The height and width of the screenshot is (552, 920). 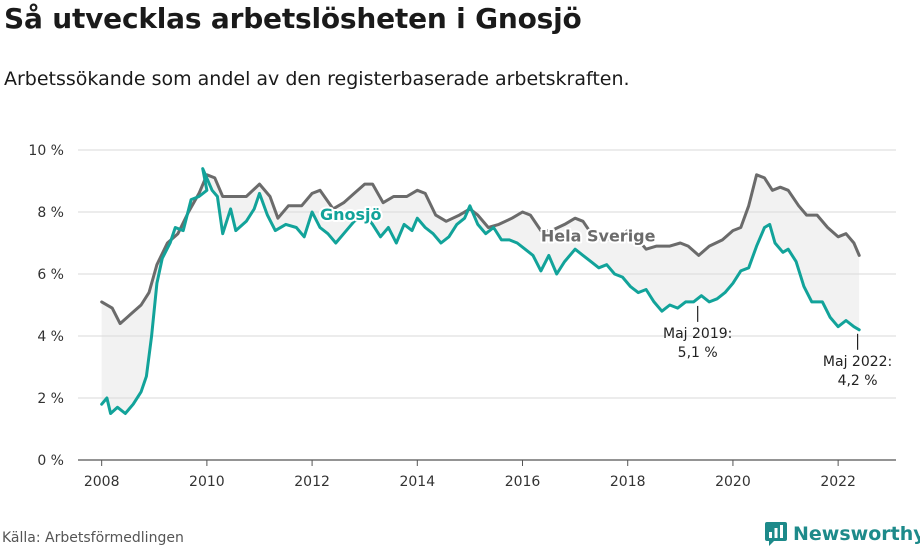 What do you see at coordinates (523, 482) in the screenshot?
I see `x-tick-label: 2016` at bounding box center [523, 482].